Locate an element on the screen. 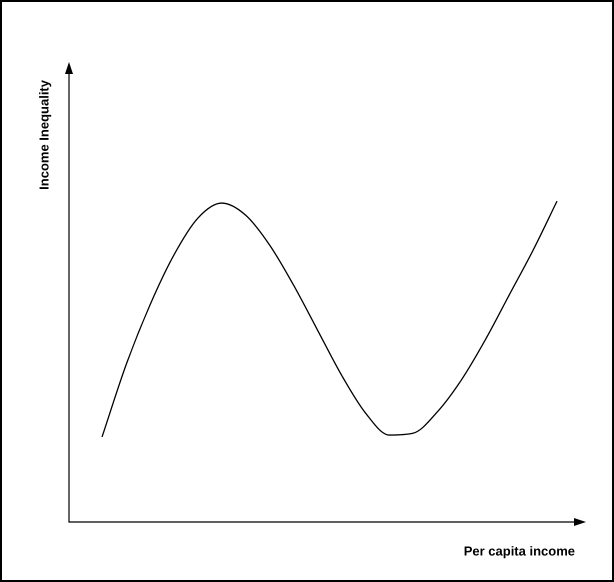 The width and height of the screenshot is (614, 582). y-axis-title: Income Inequality is located at coordinates (44, 134).